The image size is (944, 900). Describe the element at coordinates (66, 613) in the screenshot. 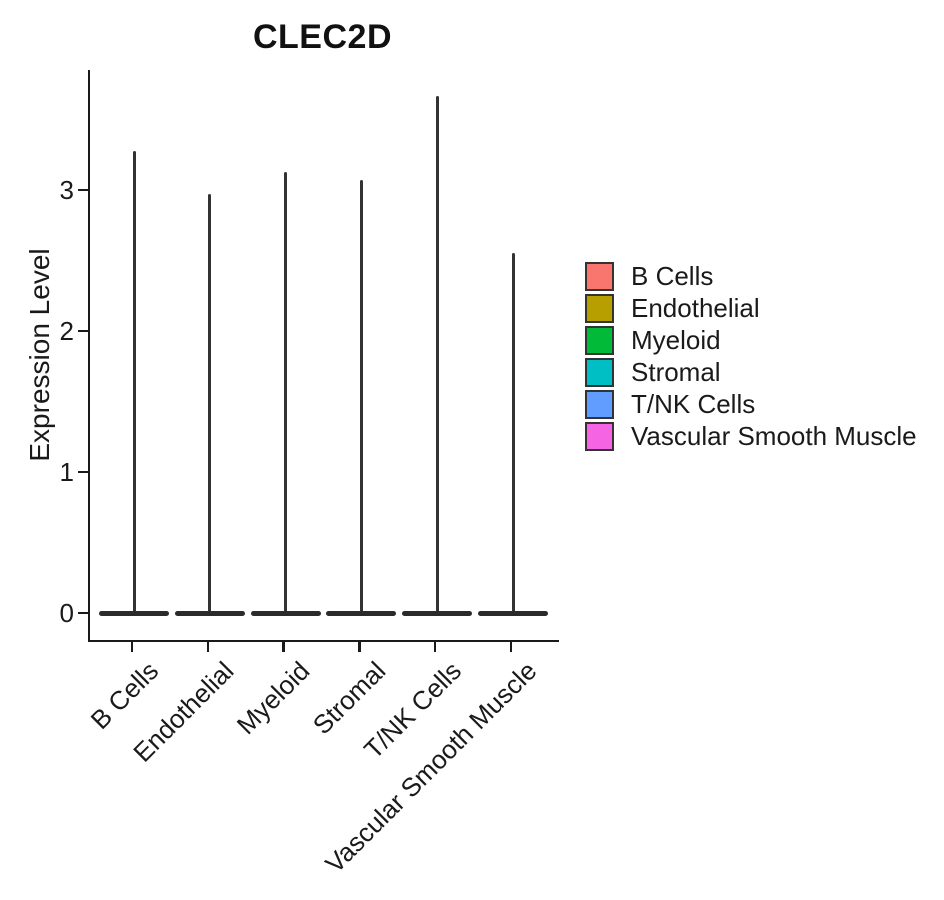

I see `y-tick-label: 0` at that location.